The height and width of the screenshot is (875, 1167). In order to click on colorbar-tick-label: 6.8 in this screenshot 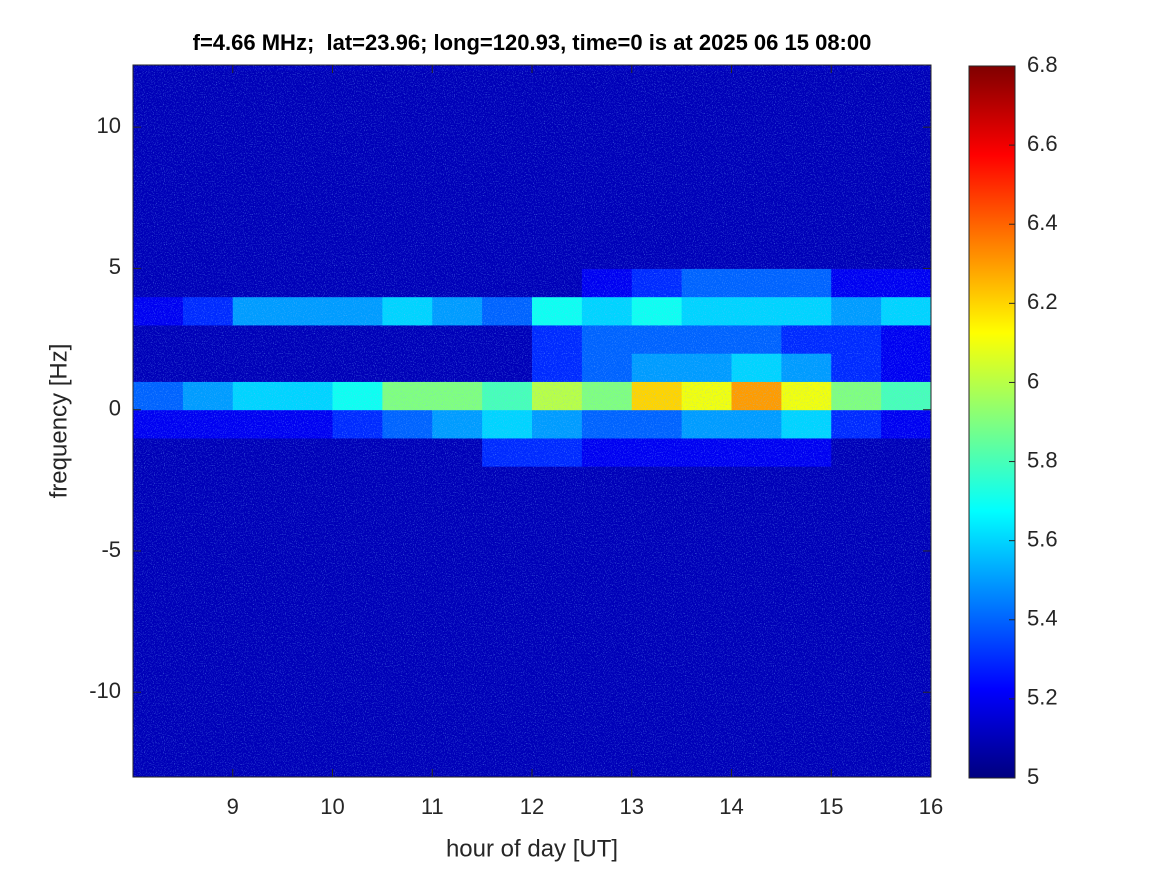, I will do `click(1042, 64)`.